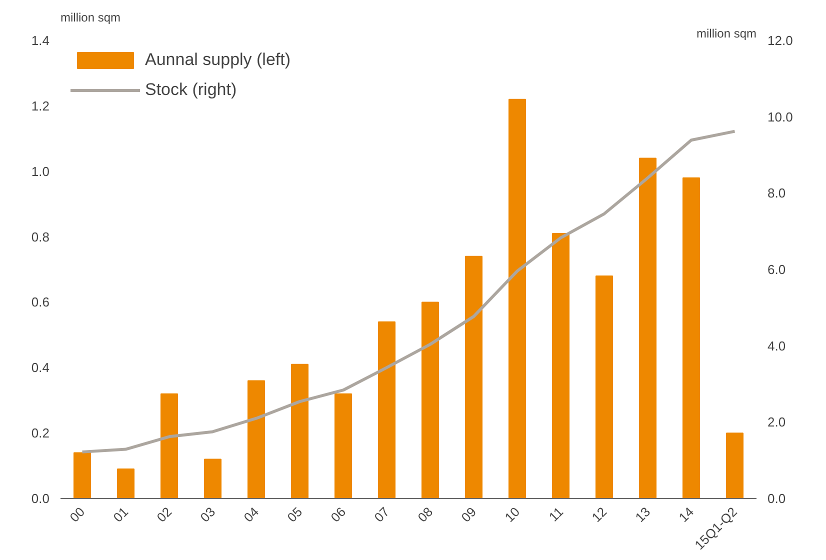  What do you see at coordinates (643, 515) in the screenshot?
I see `x-tick-label: 13` at bounding box center [643, 515].